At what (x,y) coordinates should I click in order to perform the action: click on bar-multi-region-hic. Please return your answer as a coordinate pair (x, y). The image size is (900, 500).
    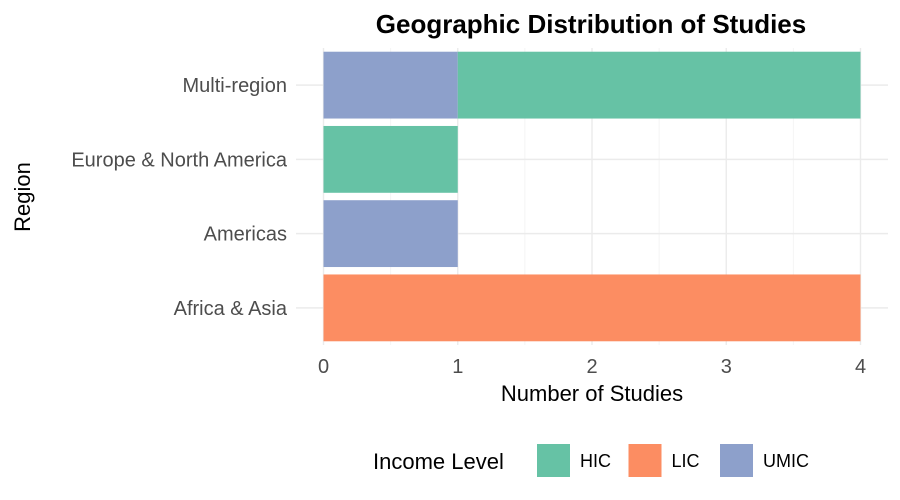
    Looking at the image, I should click on (659, 85).